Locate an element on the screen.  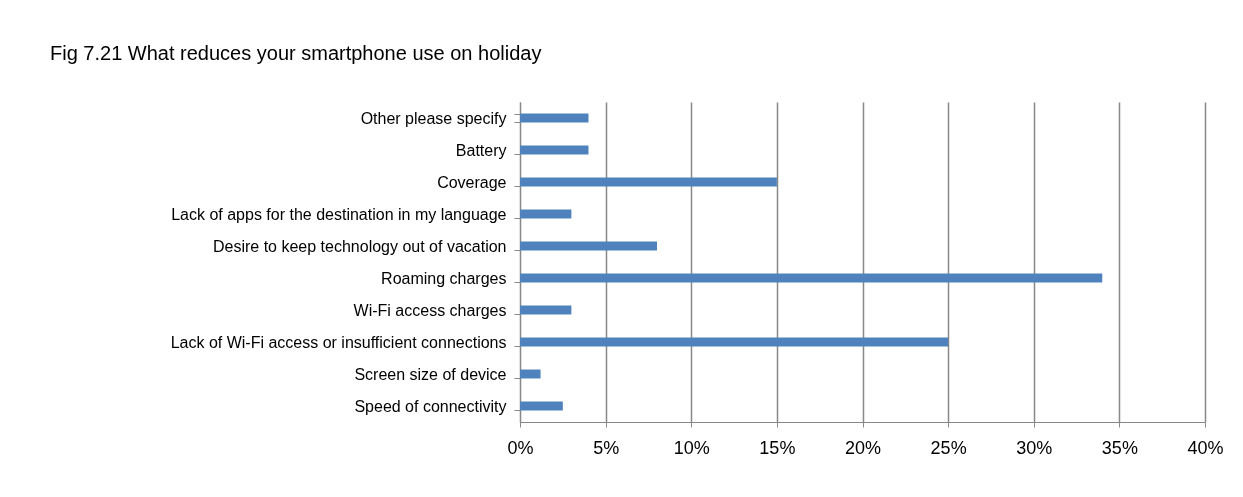
x-tick-label: 15% is located at coordinates (777, 447).